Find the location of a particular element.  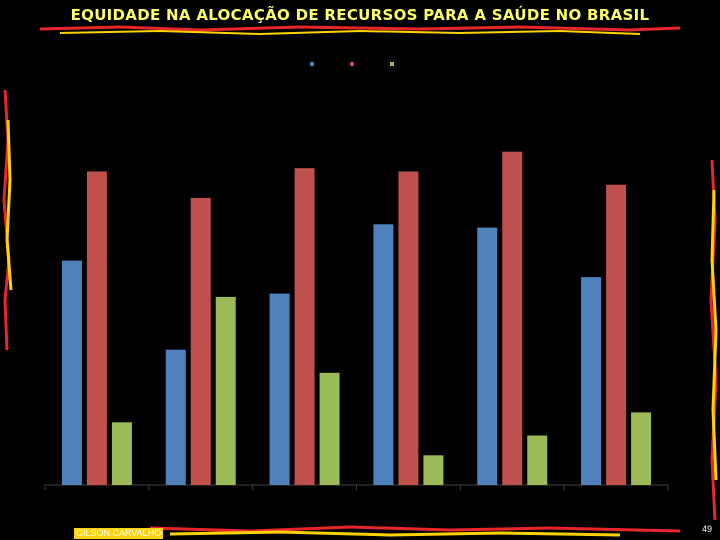

right-border-yellow is located at coordinates (714, 335).